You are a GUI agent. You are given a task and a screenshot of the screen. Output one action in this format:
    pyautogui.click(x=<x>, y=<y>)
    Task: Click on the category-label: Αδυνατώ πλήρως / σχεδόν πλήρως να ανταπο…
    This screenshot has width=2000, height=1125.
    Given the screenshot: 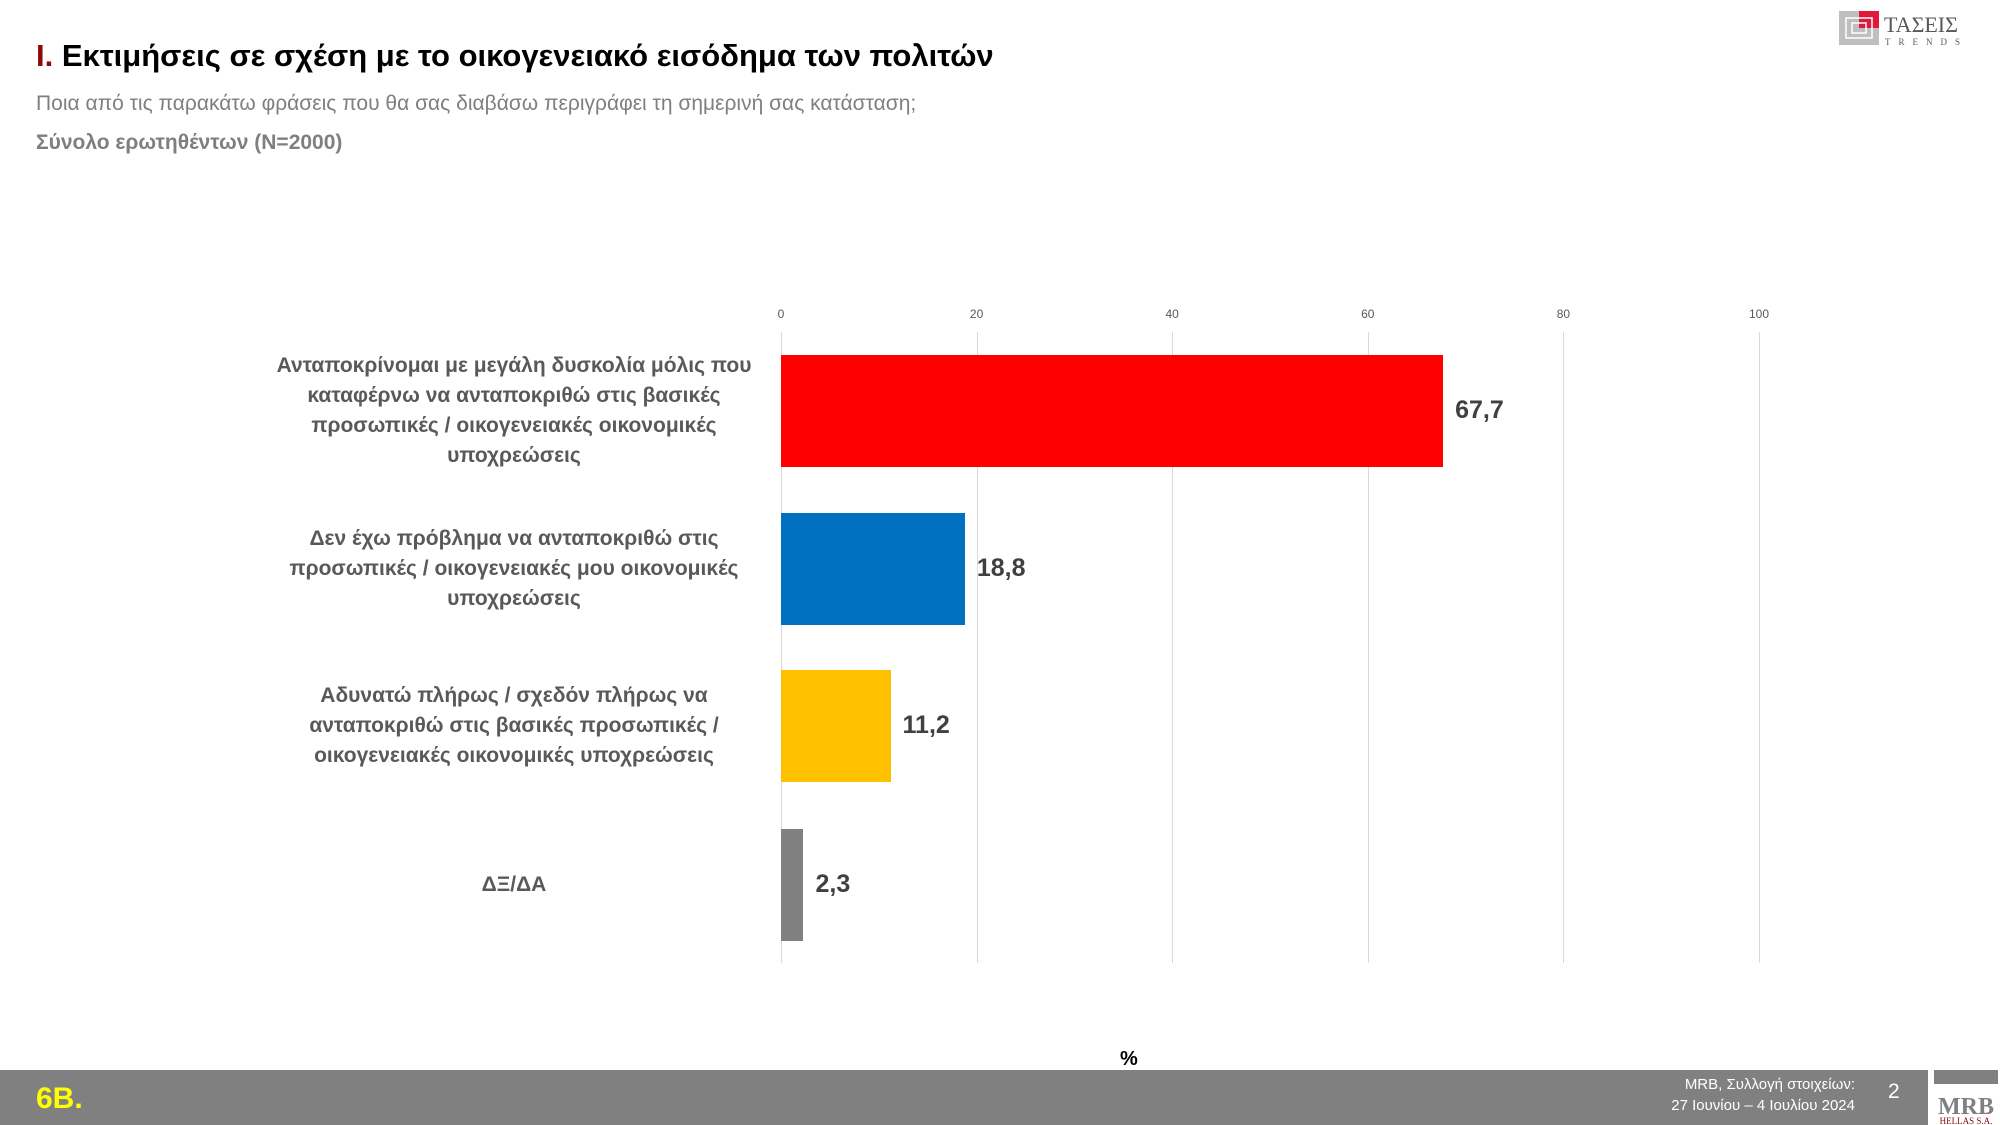 What is the action you would take?
    pyautogui.click(x=514, y=725)
    